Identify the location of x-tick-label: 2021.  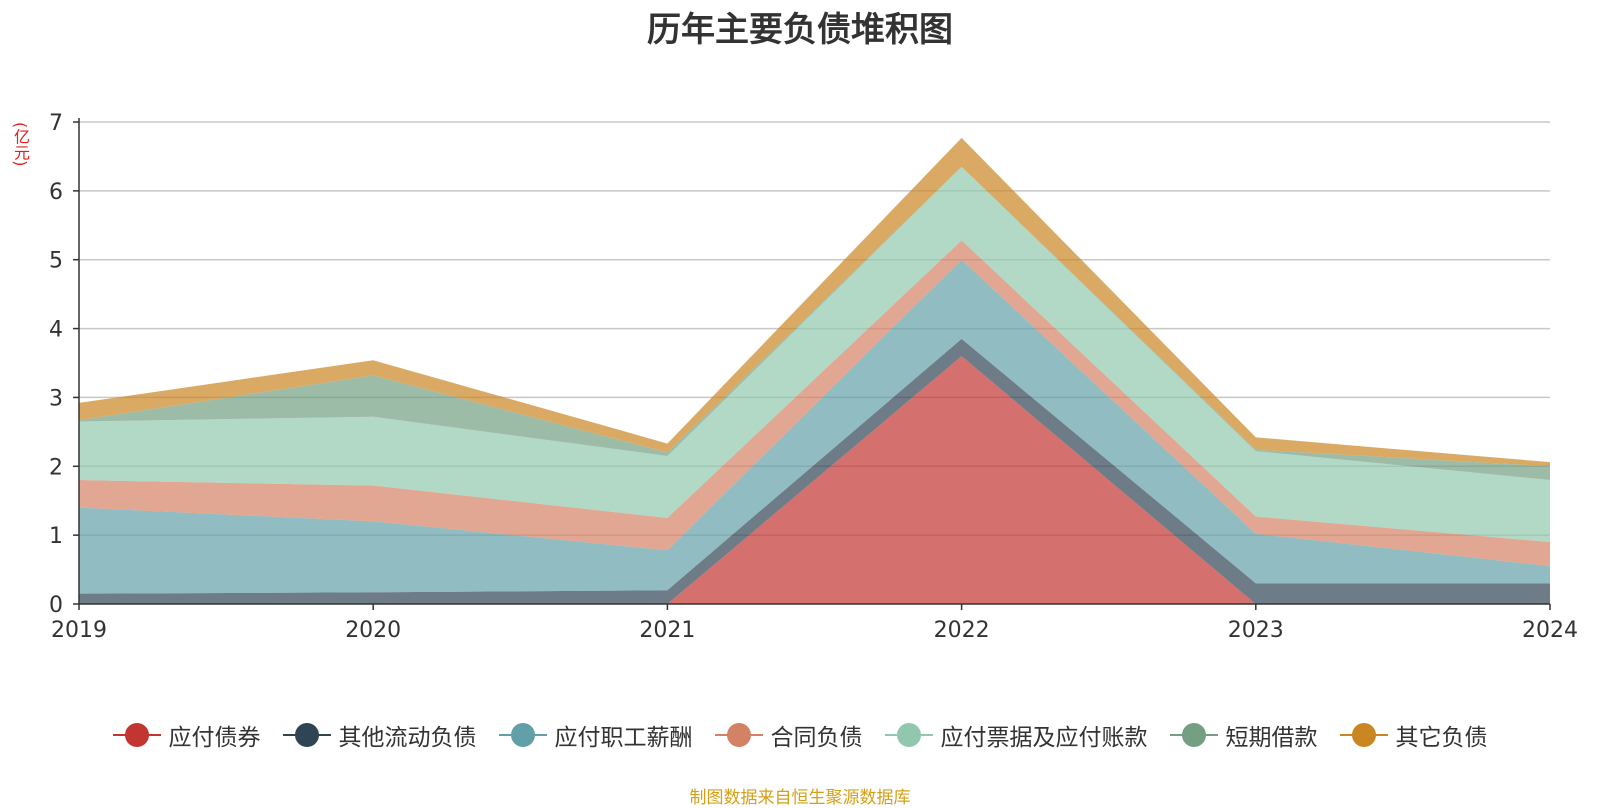
(667, 630).